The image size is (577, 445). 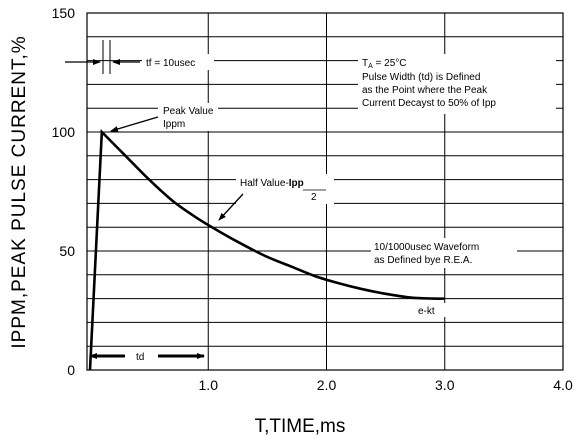 What do you see at coordinates (174, 124) in the screenshot?
I see `ippm-label: Ippm` at bounding box center [174, 124].